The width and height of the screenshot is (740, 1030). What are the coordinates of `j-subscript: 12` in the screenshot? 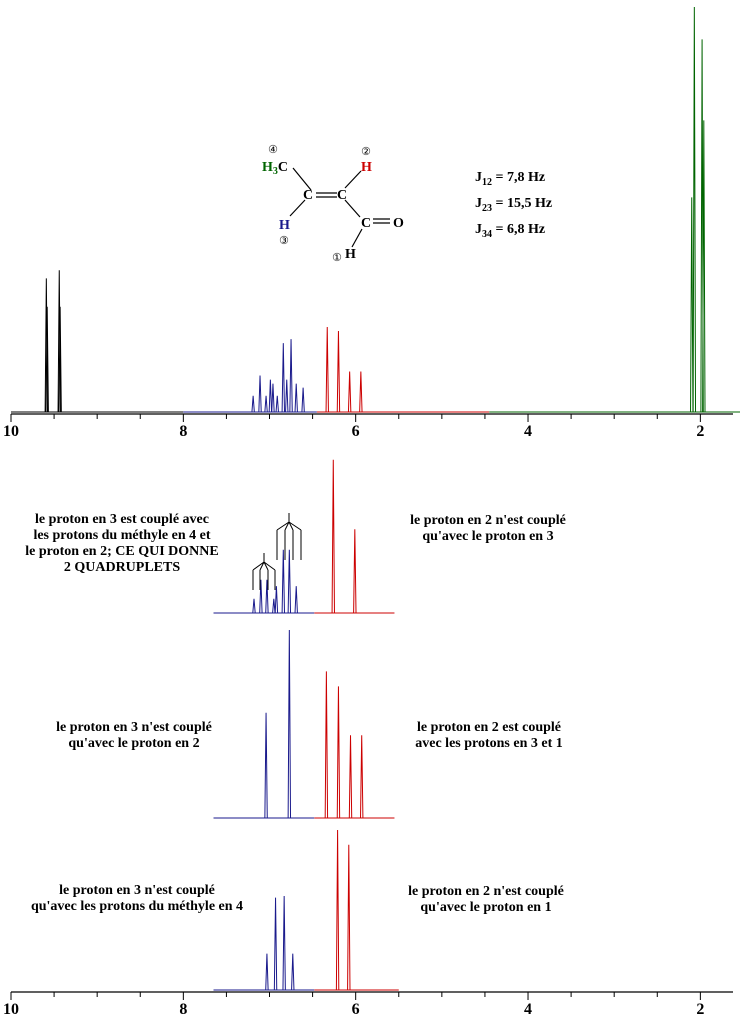 It's located at (487, 182).